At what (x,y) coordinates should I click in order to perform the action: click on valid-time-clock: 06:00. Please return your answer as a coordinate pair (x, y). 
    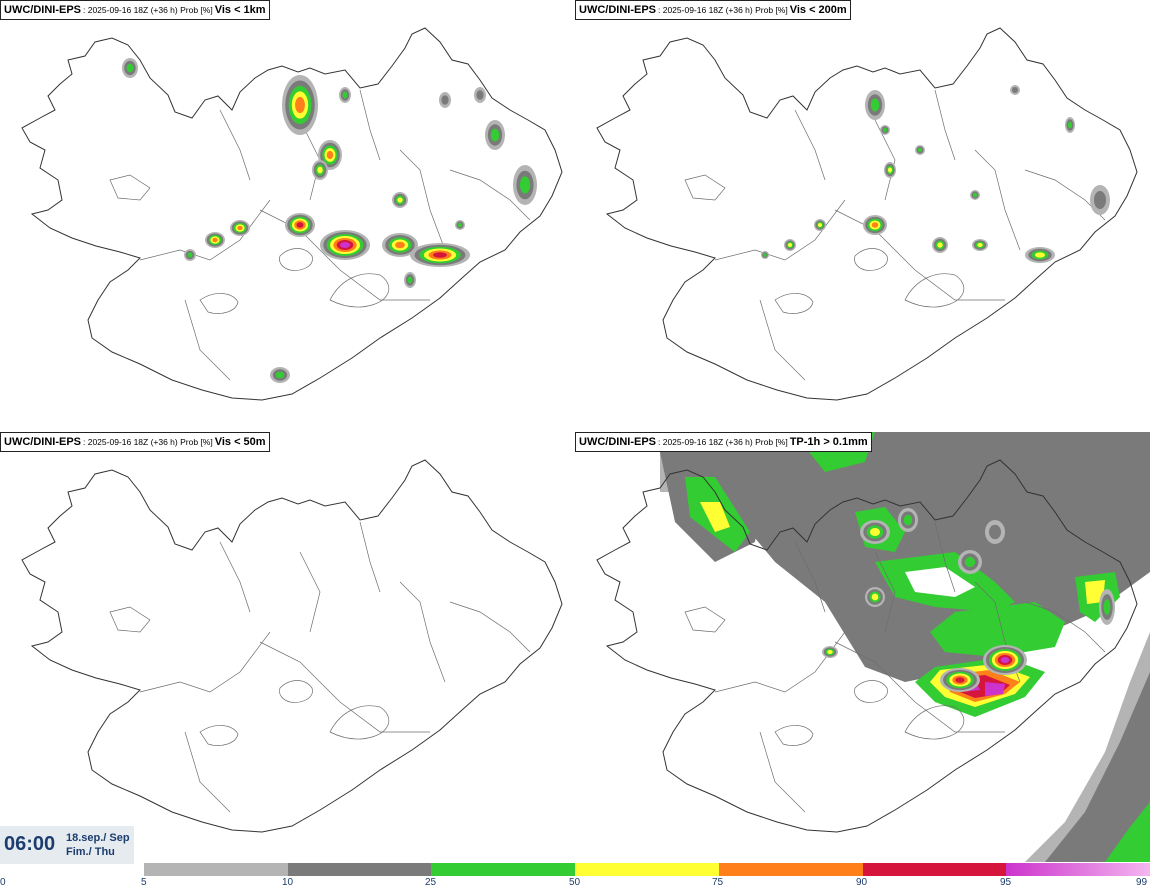
    Looking at the image, I should click on (30, 844).